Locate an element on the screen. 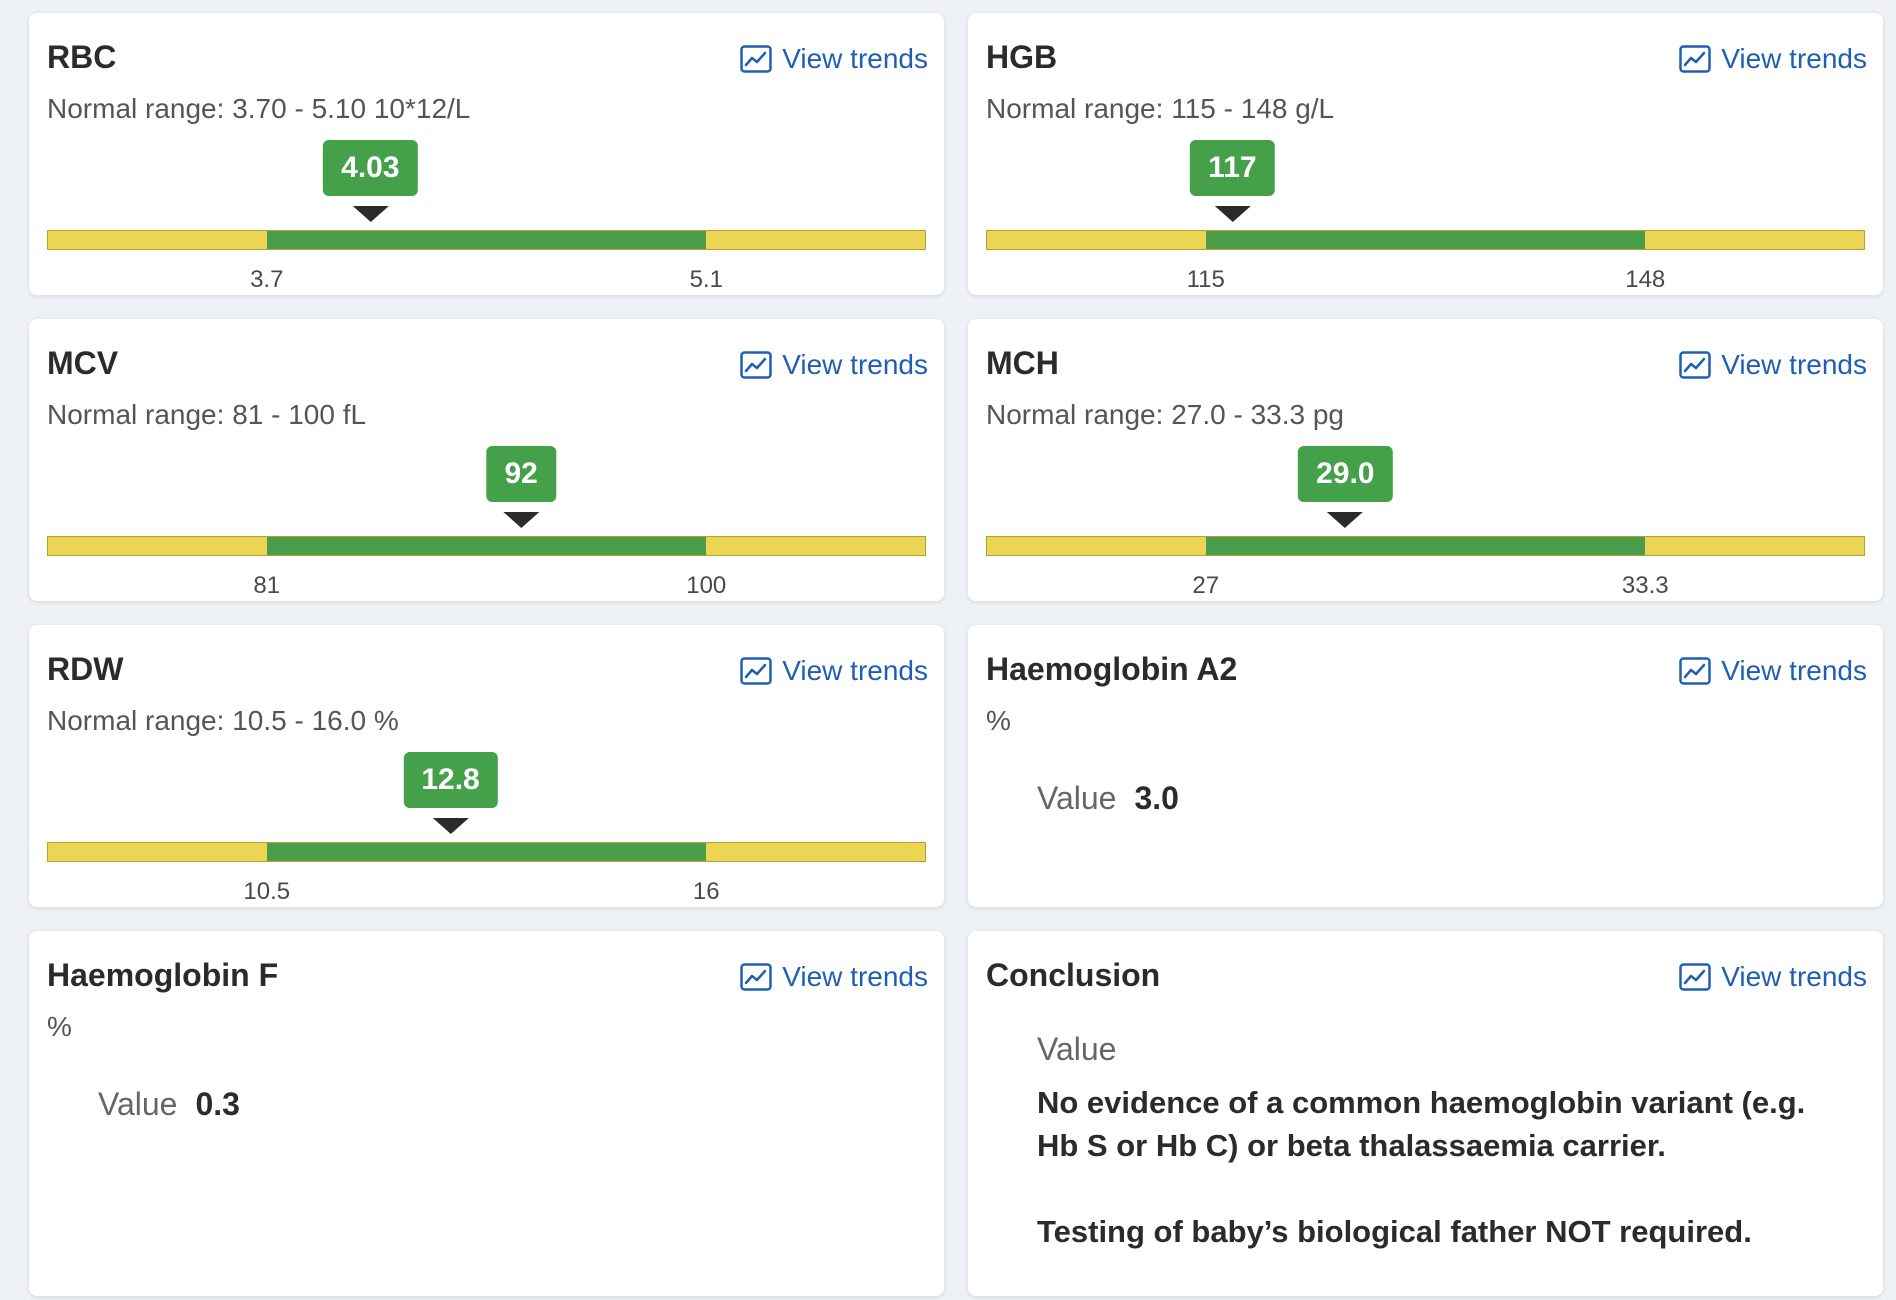 The height and width of the screenshot is (1300, 1896). value-marker: 92 is located at coordinates (521, 487).